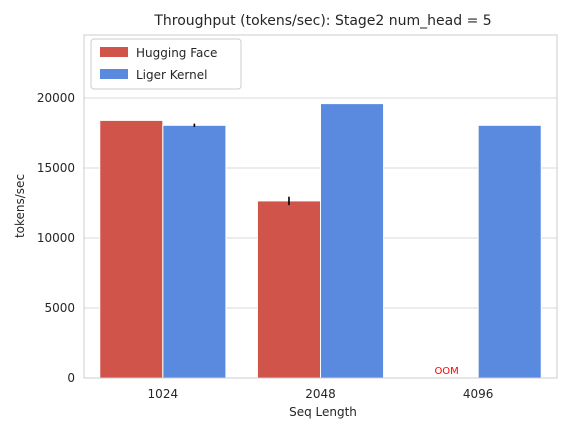 This screenshot has height=432, width=576. I want to click on y-tick-label: 5000, so click(59, 308).